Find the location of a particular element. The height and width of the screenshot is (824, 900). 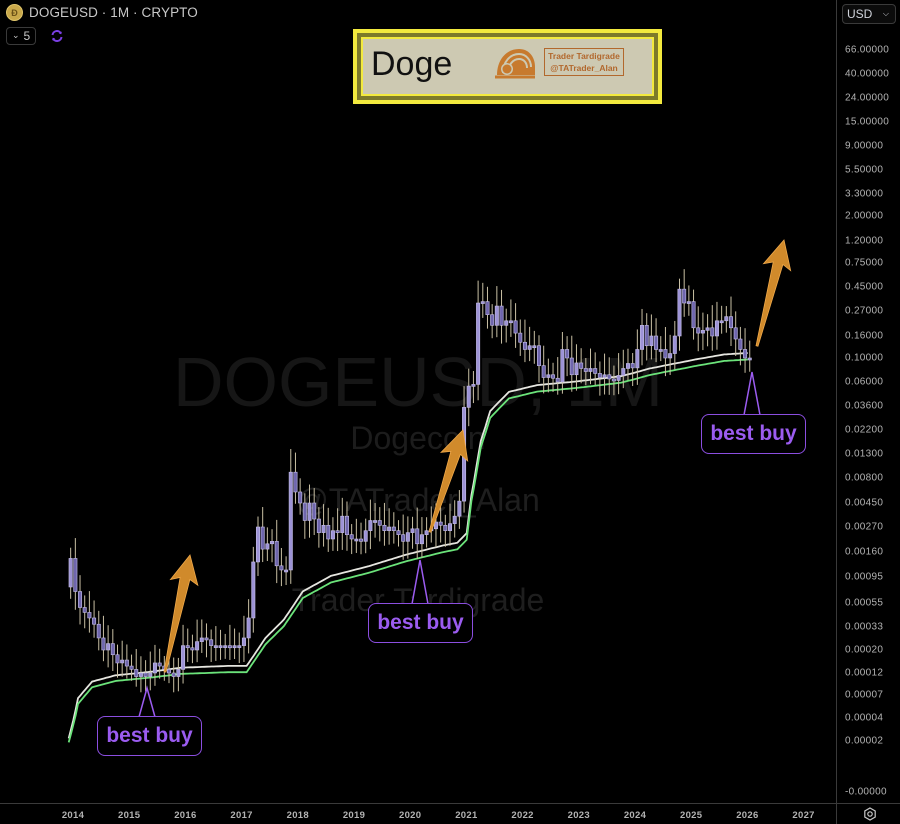

credit-box: Trader Tardigrade @TATrader_Alan is located at coordinates (584, 62).